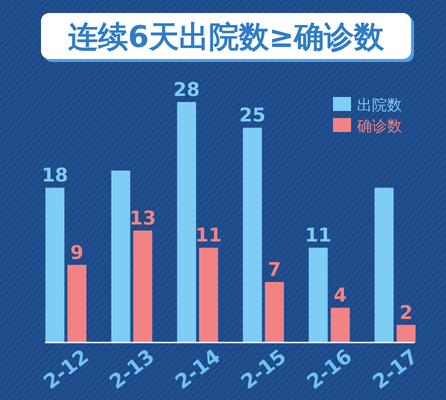  Describe the element at coordinates (186, 90) in the screenshot. I see `data-label: 28` at that location.